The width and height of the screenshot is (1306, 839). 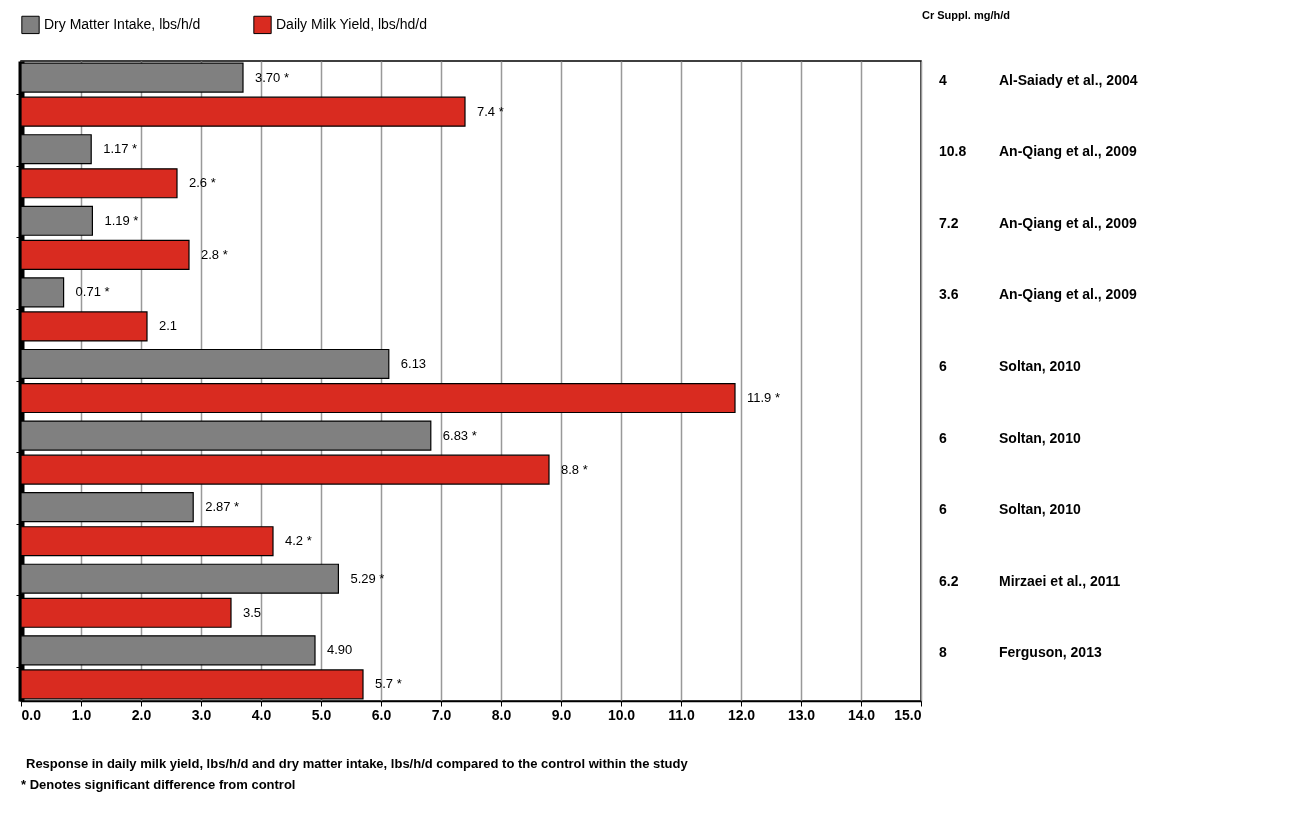 What do you see at coordinates (351, 23) in the screenshot?
I see `legend-label: Daily Milk Yield, lbs/hd/d` at bounding box center [351, 23].